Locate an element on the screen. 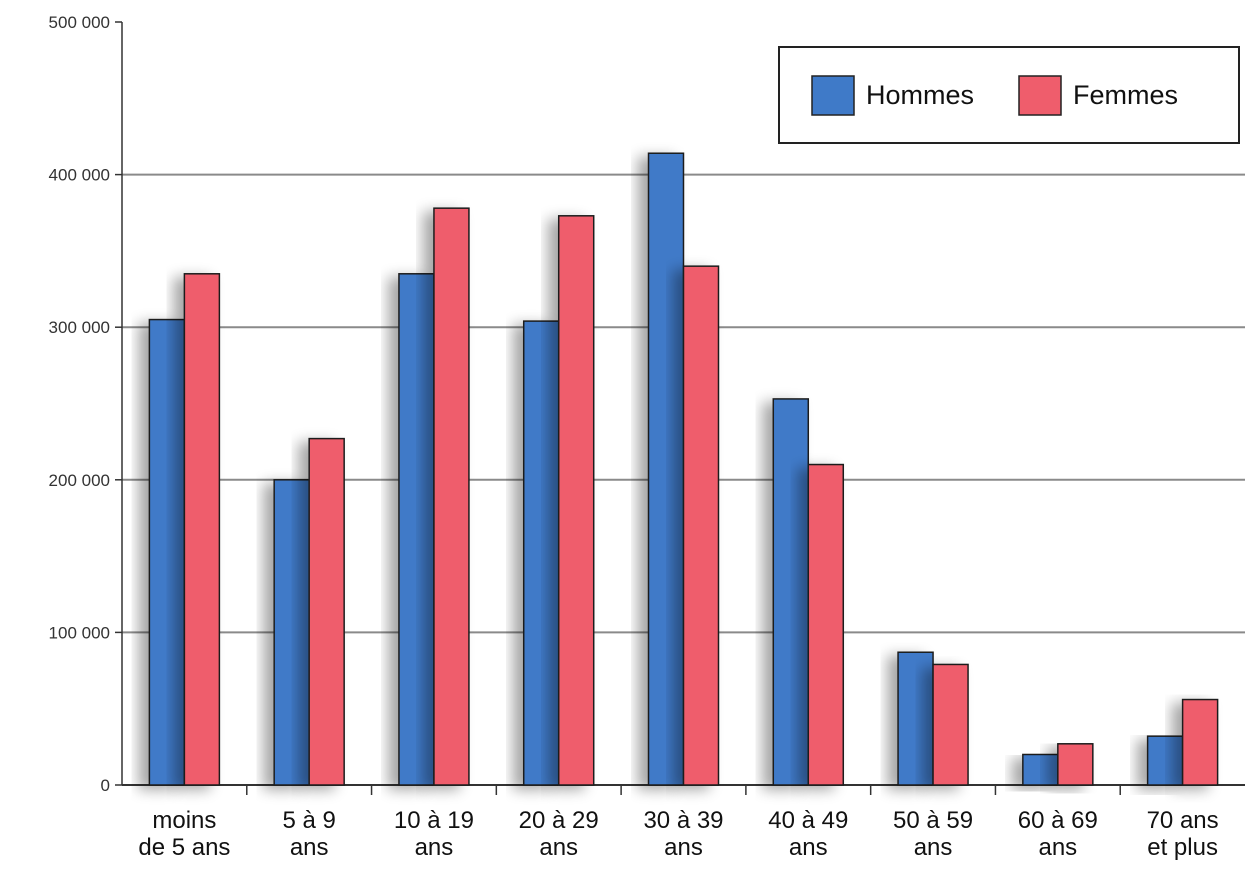  legend-swatch-femmes is located at coordinates (1040, 95).